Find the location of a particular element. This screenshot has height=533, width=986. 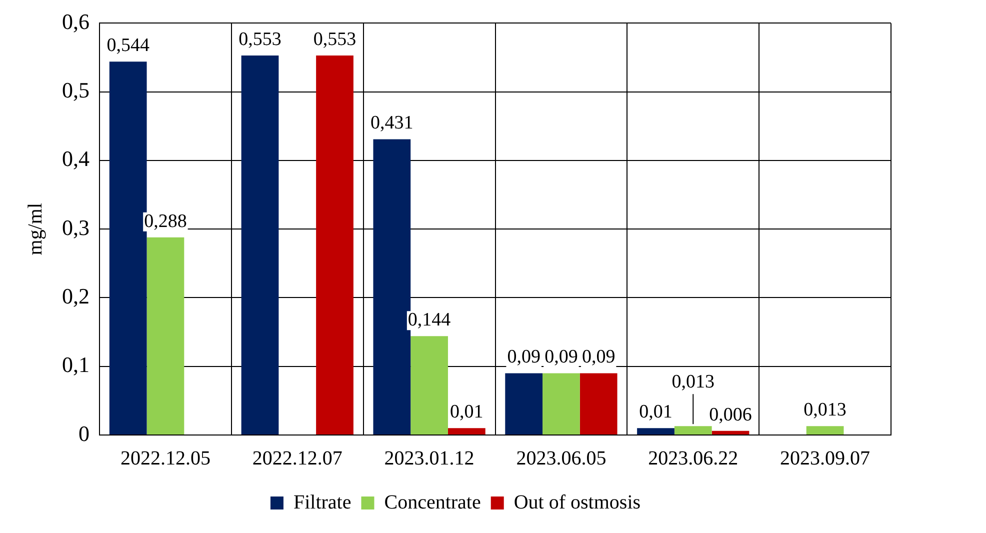

y-tick-label: 0,3 is located at coordinates (76, 227).